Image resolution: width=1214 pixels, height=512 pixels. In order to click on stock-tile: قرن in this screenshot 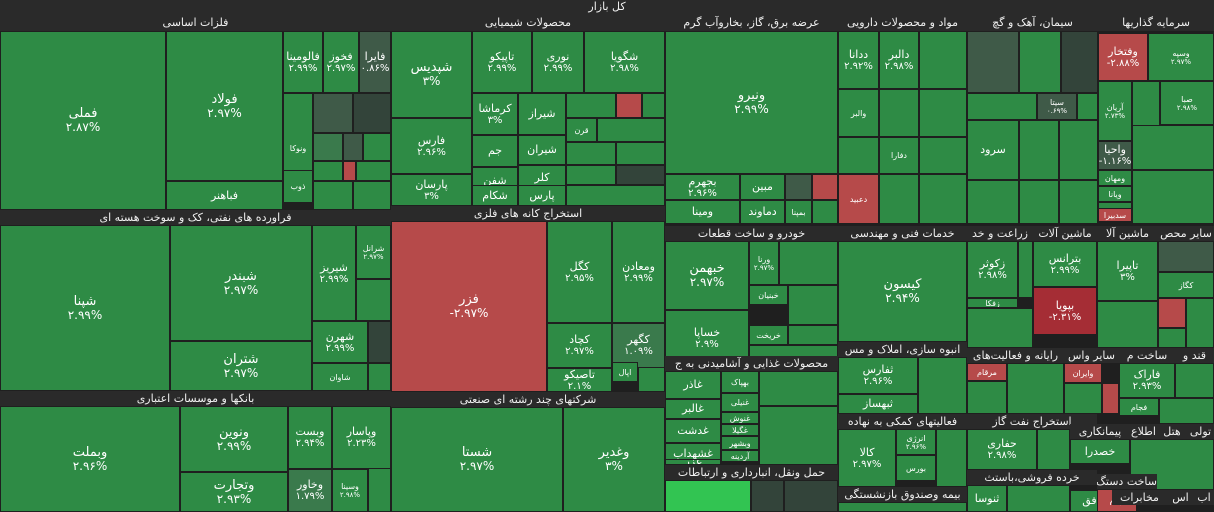, I will do `click(581, 130)`.